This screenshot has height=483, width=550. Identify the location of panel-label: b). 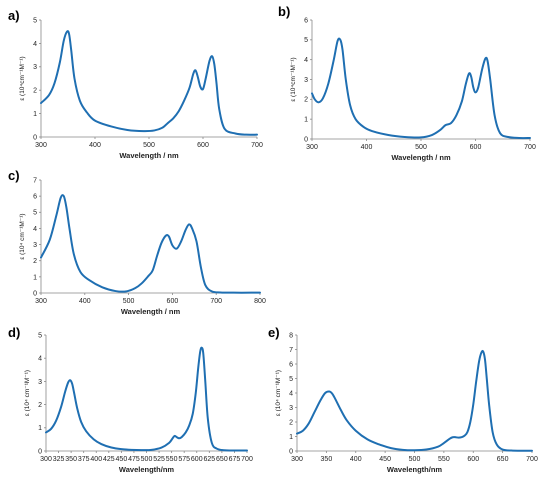
(284, 11).